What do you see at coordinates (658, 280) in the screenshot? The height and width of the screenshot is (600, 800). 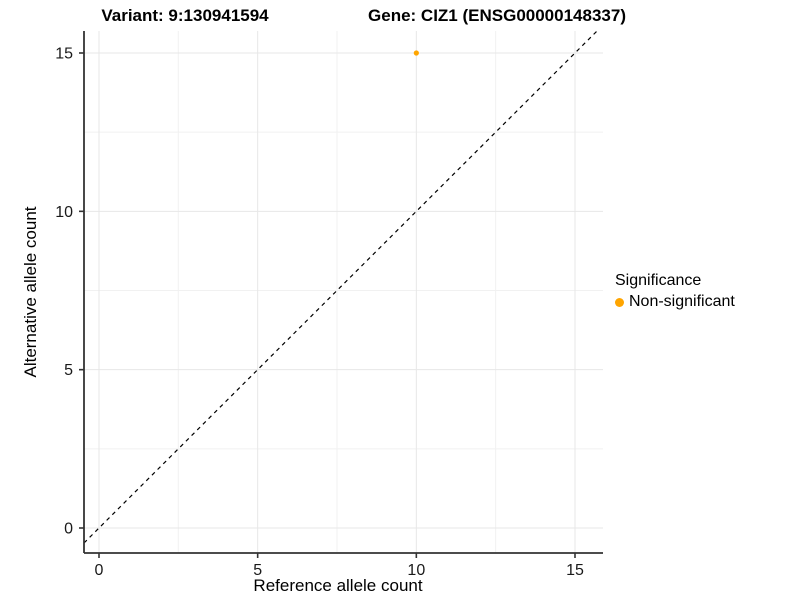 I see `legend-title: Significance` at bounding box center [658, 280].